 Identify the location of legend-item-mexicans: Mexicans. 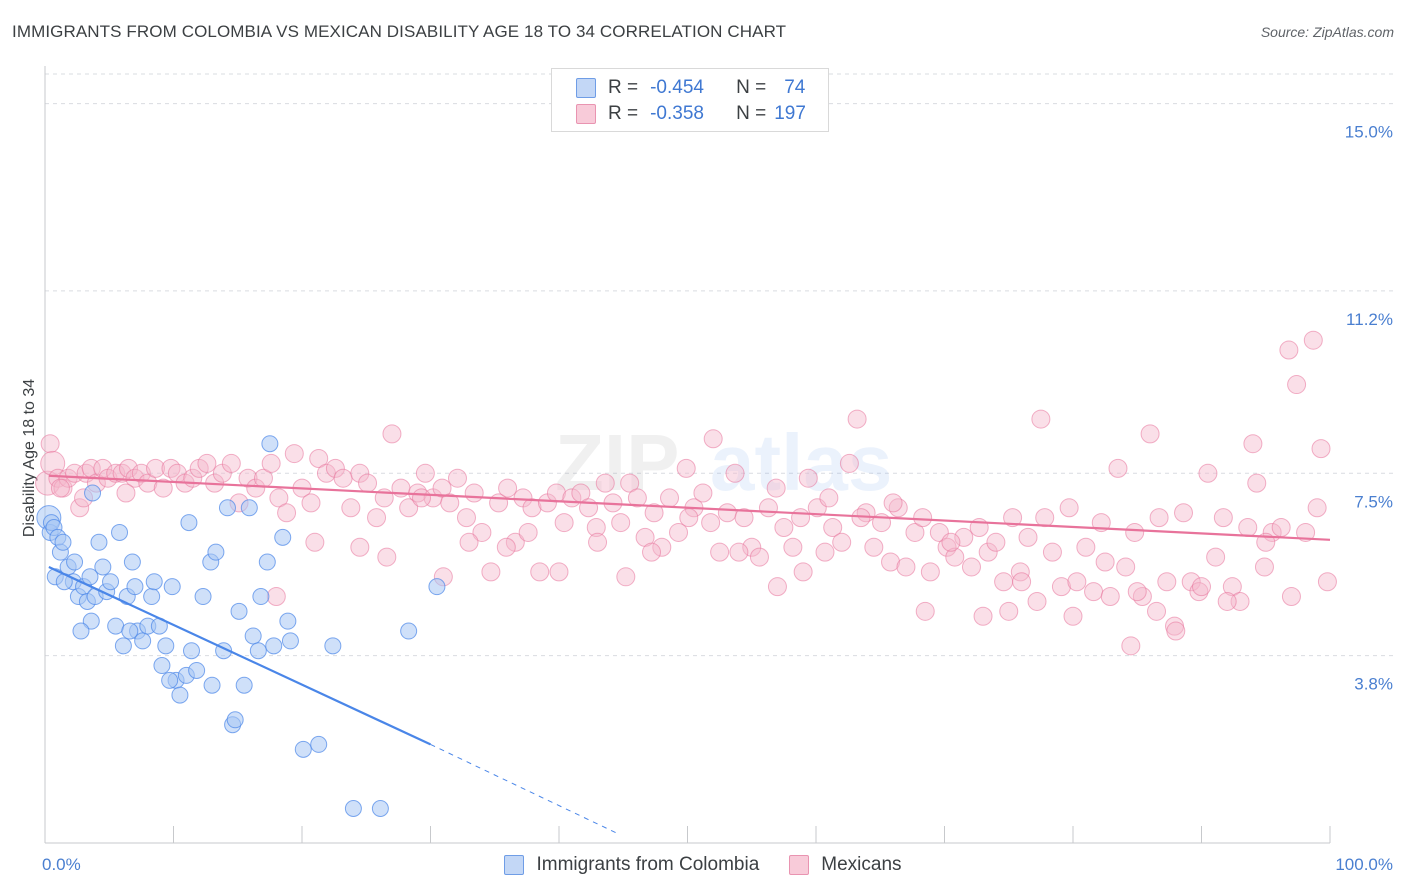
(845, 865).